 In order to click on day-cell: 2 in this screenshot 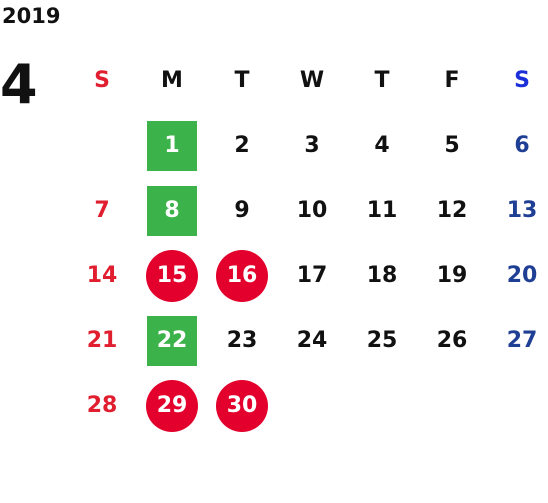, I will do `click(242, 145)`.